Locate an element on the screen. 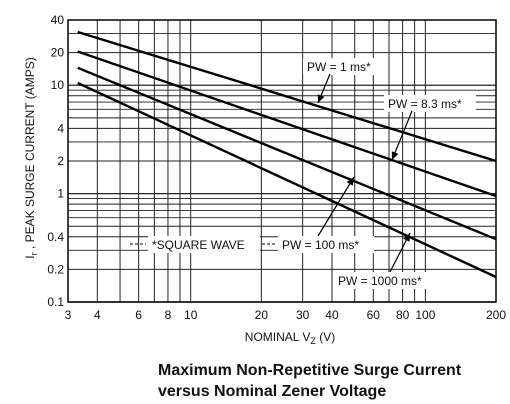 The image size is (510, 404). y-tick-label: 20 is located at coordinates (58, 53).